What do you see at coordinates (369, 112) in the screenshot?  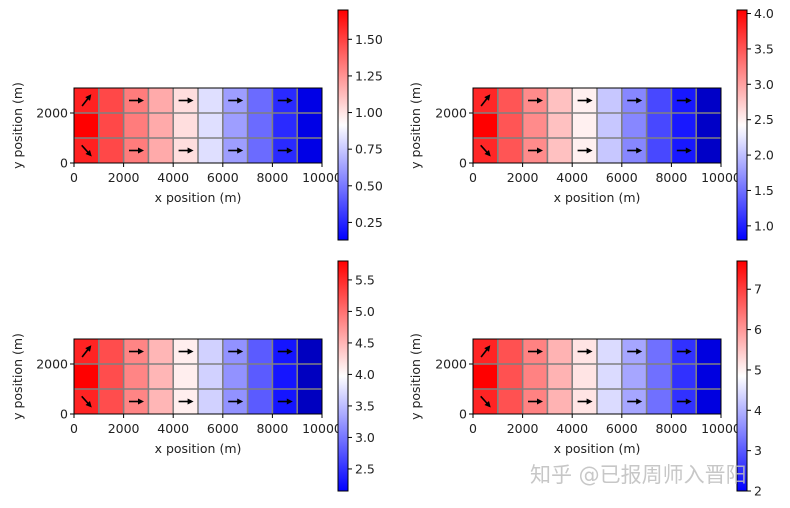 I see `colorbar-tick-label: 1.00` at bounding box center [369, 112].